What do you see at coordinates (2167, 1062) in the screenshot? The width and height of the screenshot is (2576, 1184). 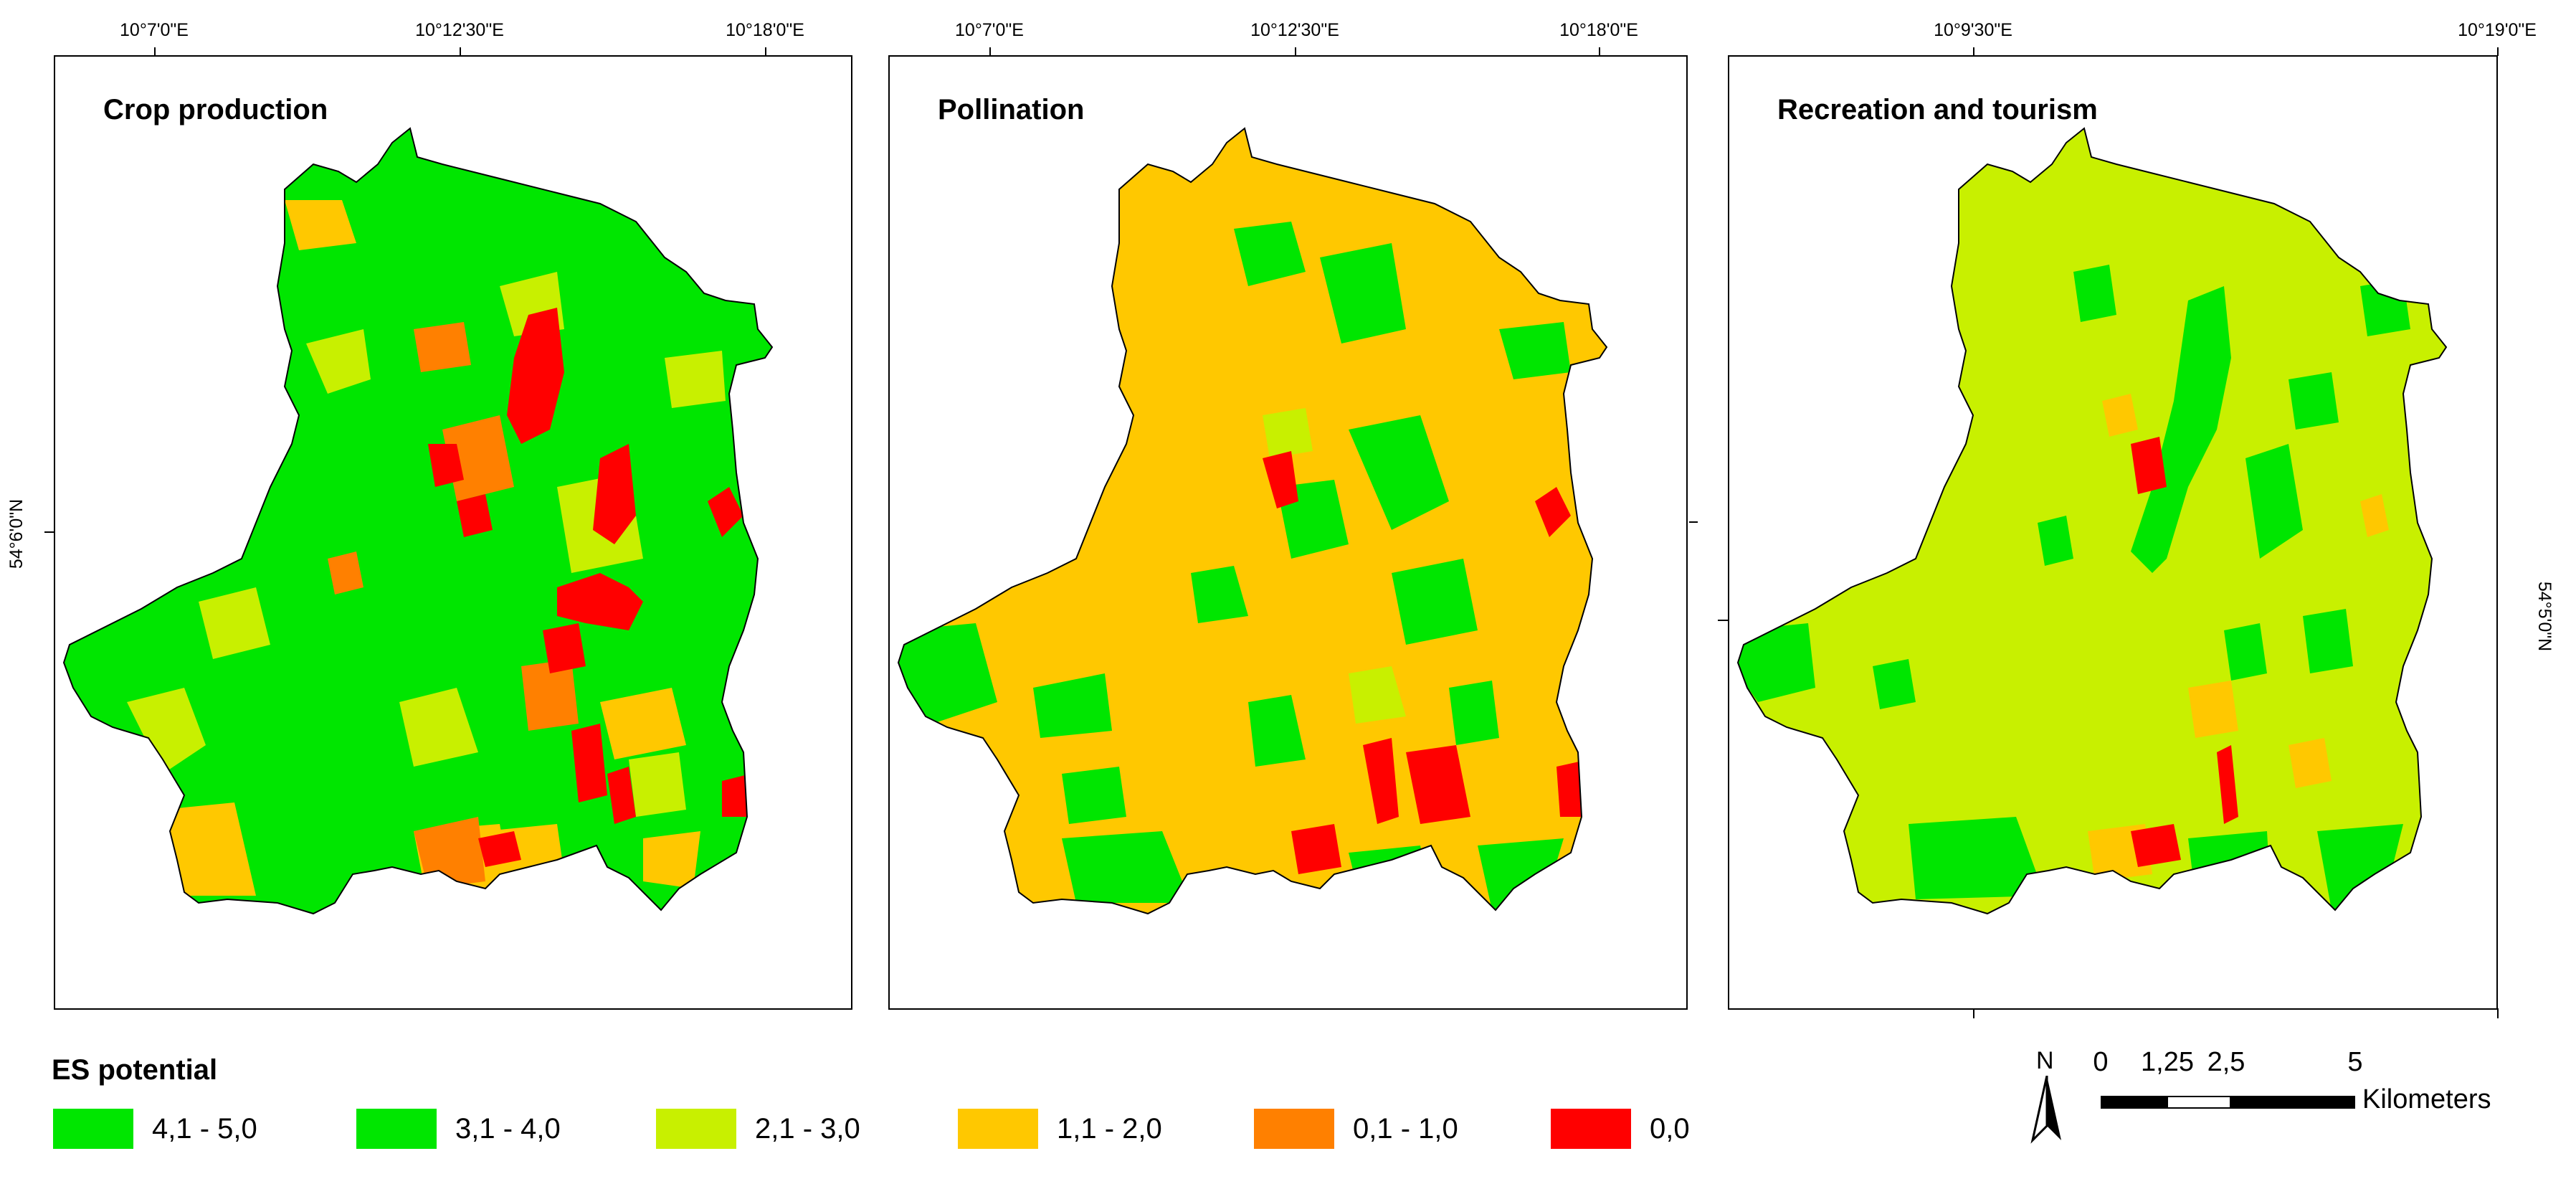 I see `scale-label: 1,25` at bounding box center [2167, 1062].